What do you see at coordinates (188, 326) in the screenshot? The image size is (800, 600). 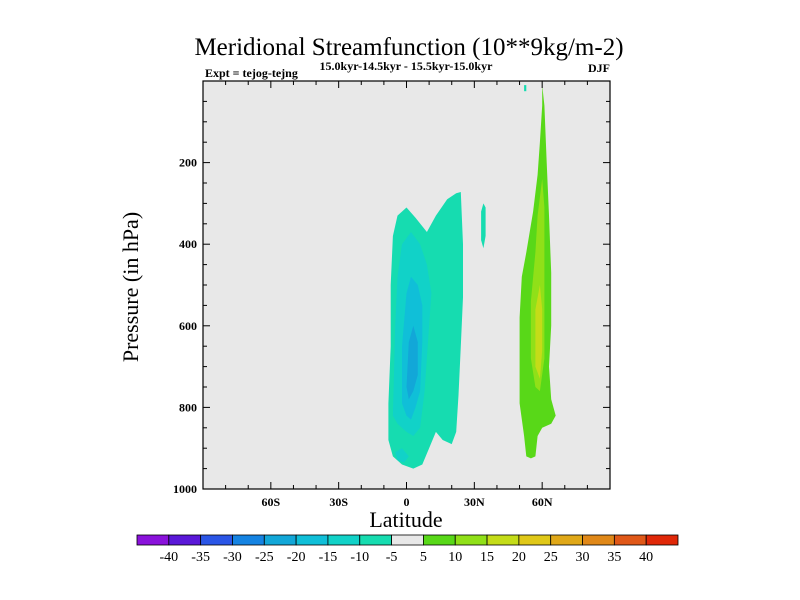 I see `y-tick-label: 600` at bounding box center [188, 326].